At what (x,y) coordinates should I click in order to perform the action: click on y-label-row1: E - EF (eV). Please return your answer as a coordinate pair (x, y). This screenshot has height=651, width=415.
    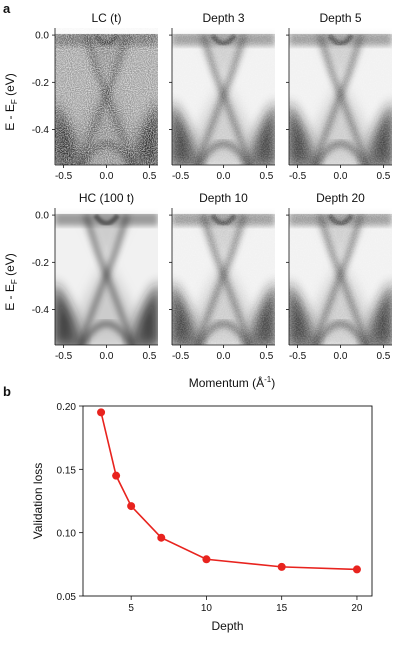
    Looking at the image, I should click on (11, 102).